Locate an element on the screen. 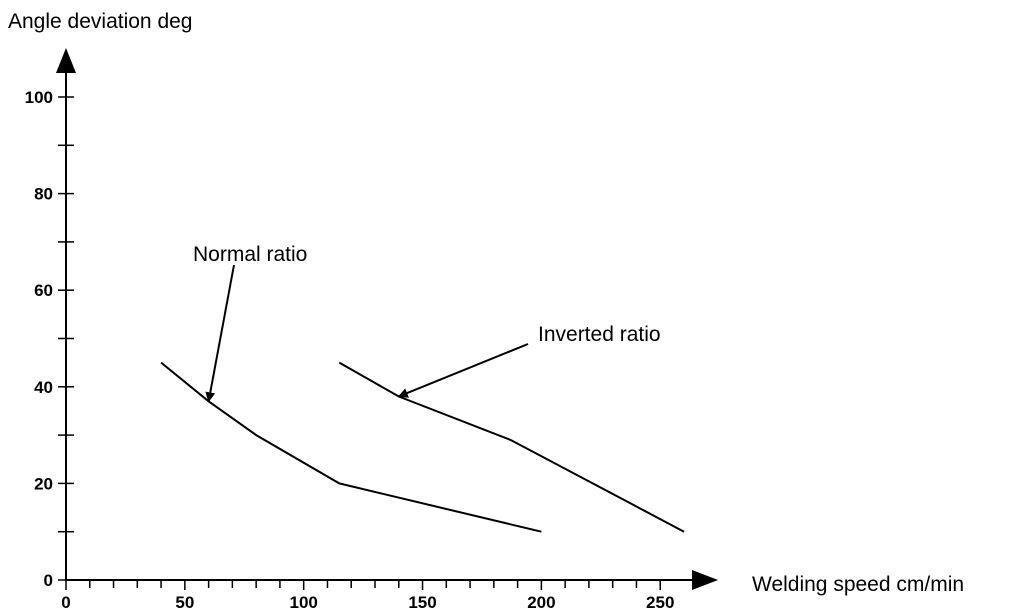  x-ticks: 0 50 100 150 200 250 is located at coordinates (367, 596).